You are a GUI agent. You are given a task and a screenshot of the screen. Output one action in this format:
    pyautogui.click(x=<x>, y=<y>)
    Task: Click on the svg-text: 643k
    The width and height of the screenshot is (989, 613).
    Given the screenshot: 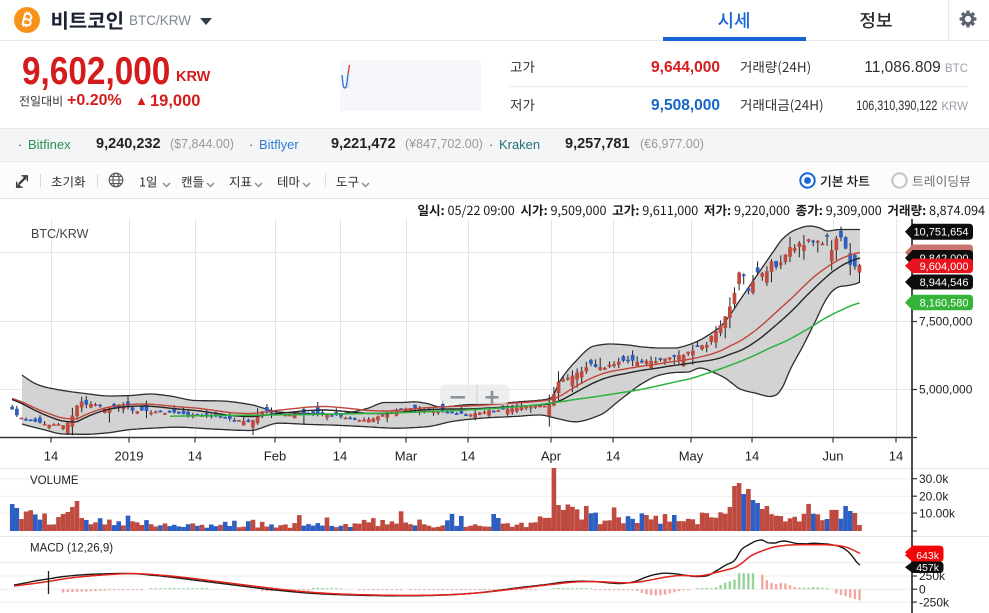 What is the action you would take?
    pyautogui.click(x=928, y=556)
    